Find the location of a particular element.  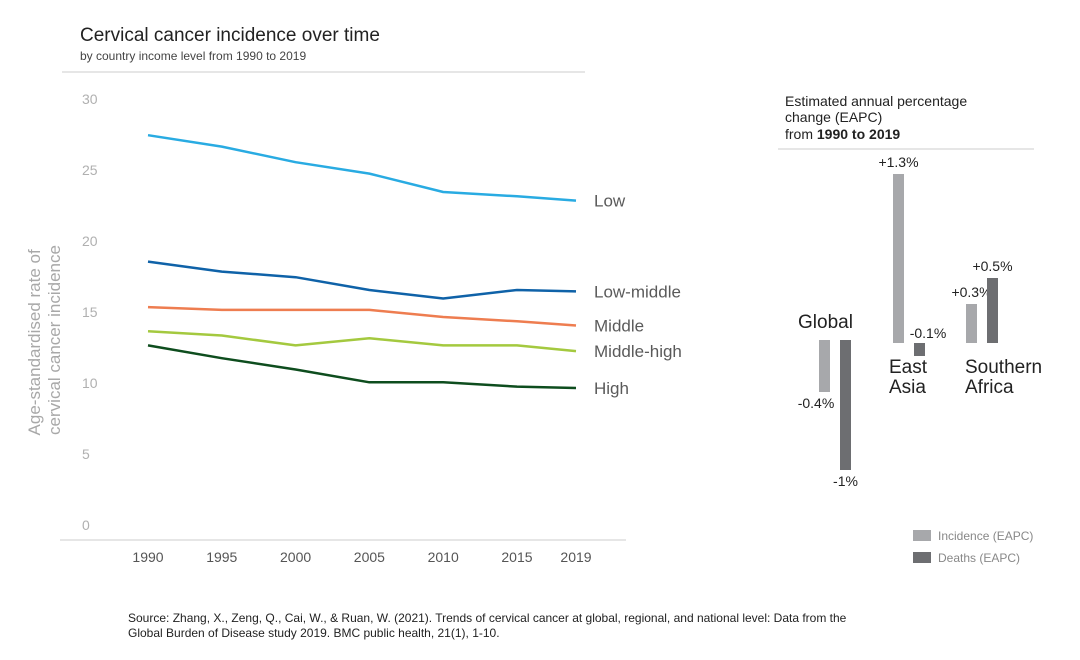

category-label-east-asia: East is located at coordinates (908, 367).